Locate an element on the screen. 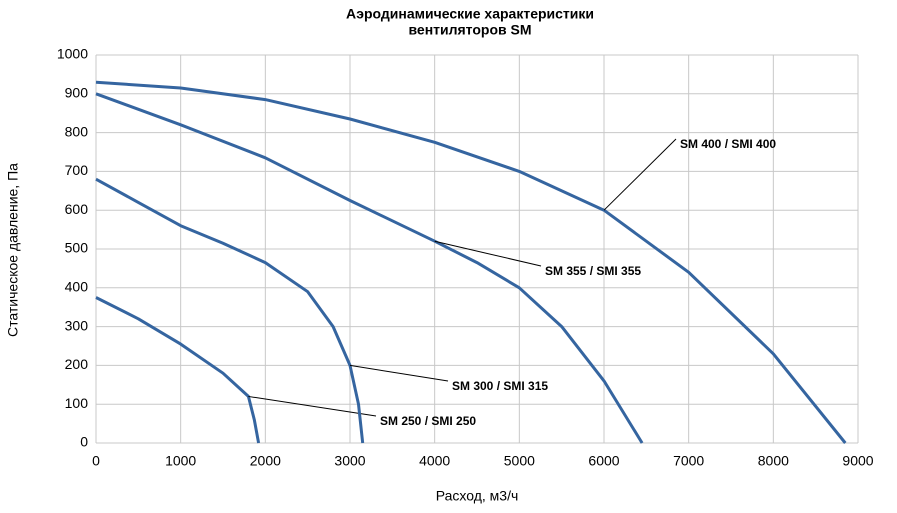 Image resolution: width=897 pixels, height=513 pixels. y-tick-label: 200 is located at coordinates (77, 364).